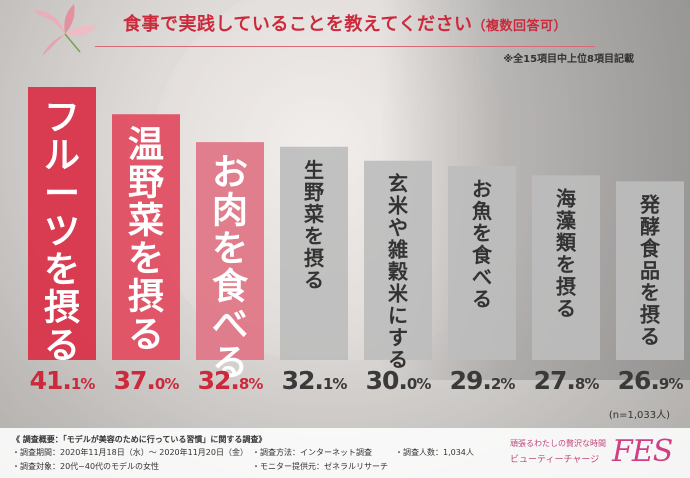 The height and width of the screenshot is (478, 690). Describe the element at coordinates (568, 59) in the screenshot. I see `items-note: ※全15項目中上位8項目記載` at that location.